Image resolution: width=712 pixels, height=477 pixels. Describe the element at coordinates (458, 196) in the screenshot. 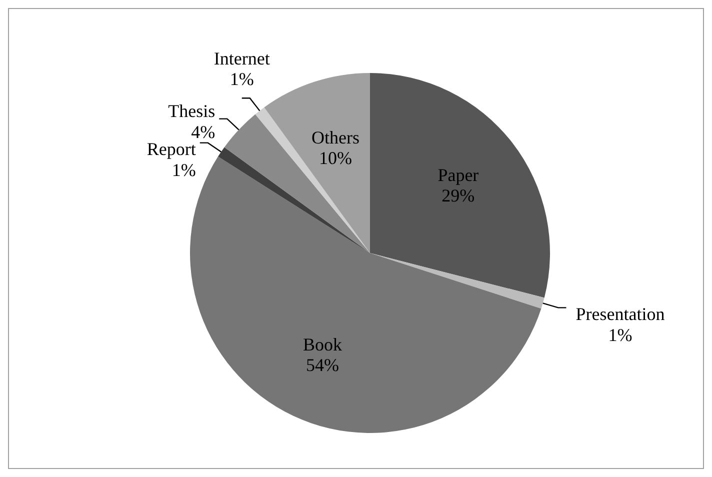

I see `data-label: 29%` at that location.